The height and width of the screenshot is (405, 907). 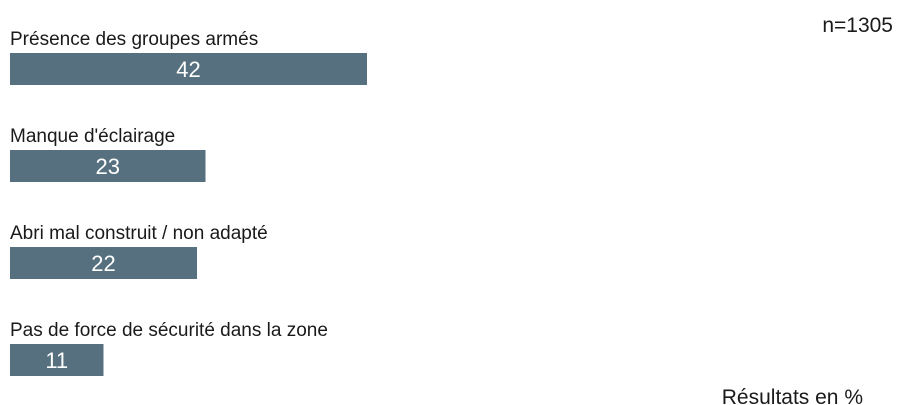 What do you see at coordinates (108, 166) in the screenshot?
I see `value-label: 23` at bounding box center [108, 166].